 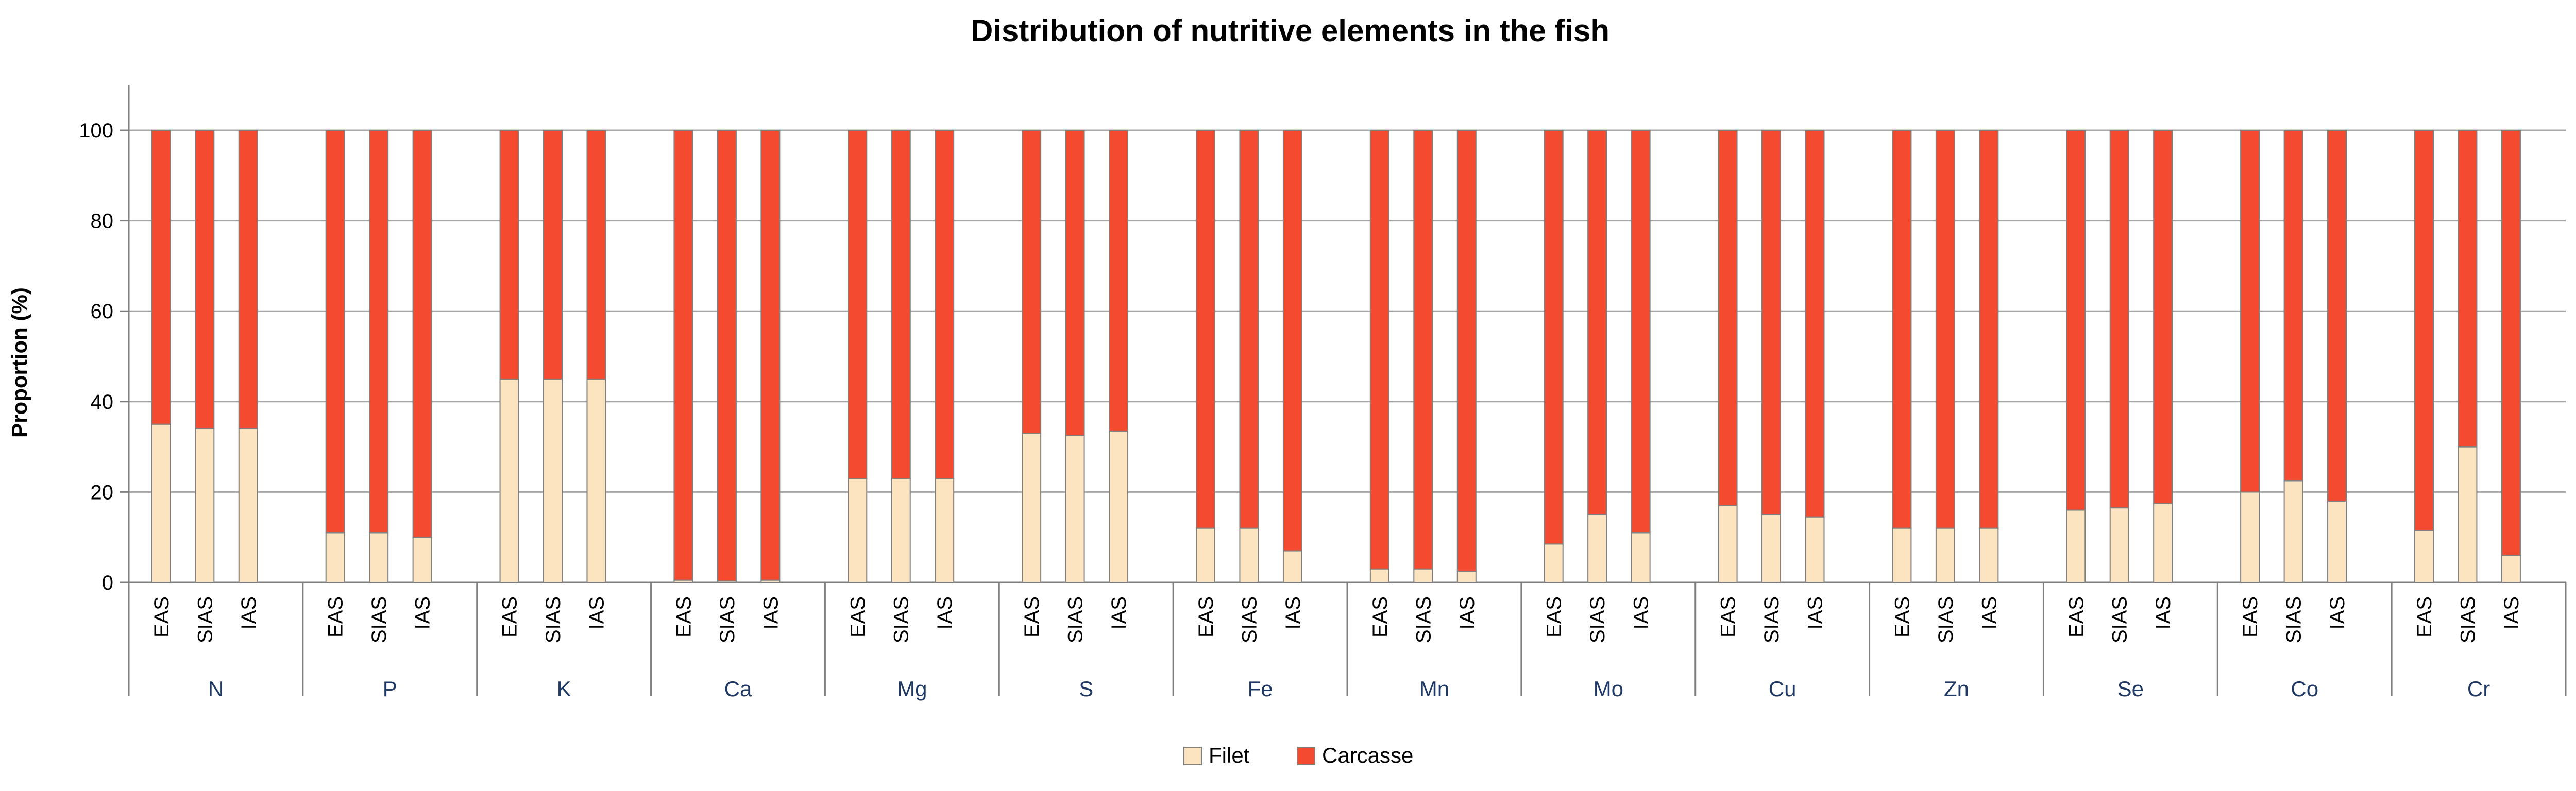 What do you see at coordinates (2337, 541) in the screenshot?
I see `bar-filet-Co-IAS` at bounding box center [2337, 541].